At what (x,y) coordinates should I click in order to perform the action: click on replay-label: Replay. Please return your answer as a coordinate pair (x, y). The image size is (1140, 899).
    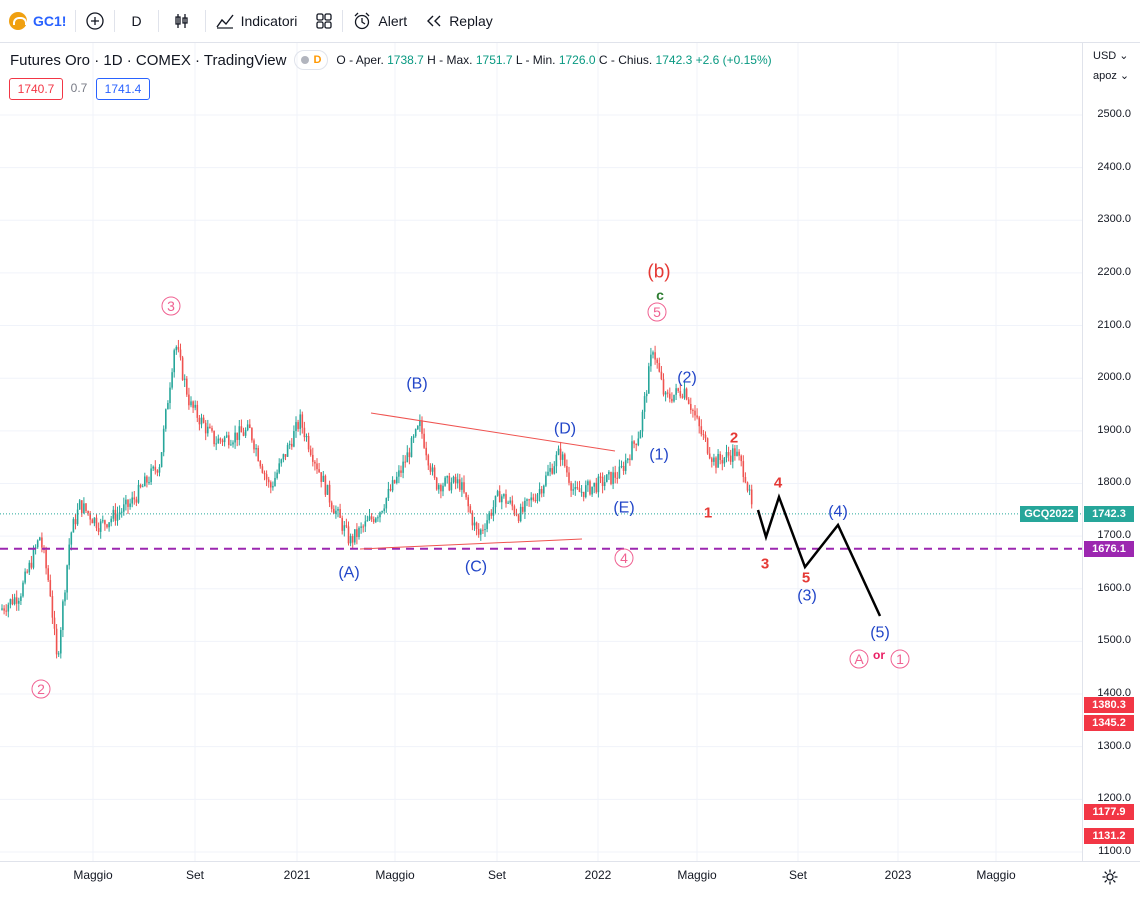
    Looking at the image, I should click on (471, 21).